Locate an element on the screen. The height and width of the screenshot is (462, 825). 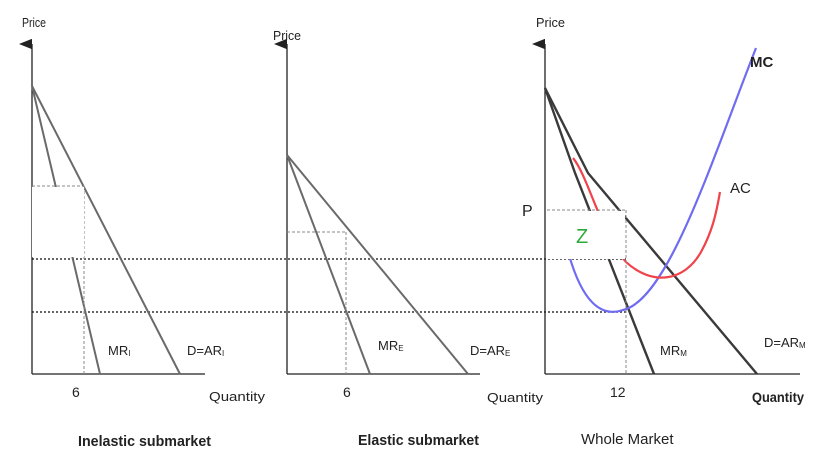
whole-quantity-axis-label: Quantity is located at coordinates (778, 397).